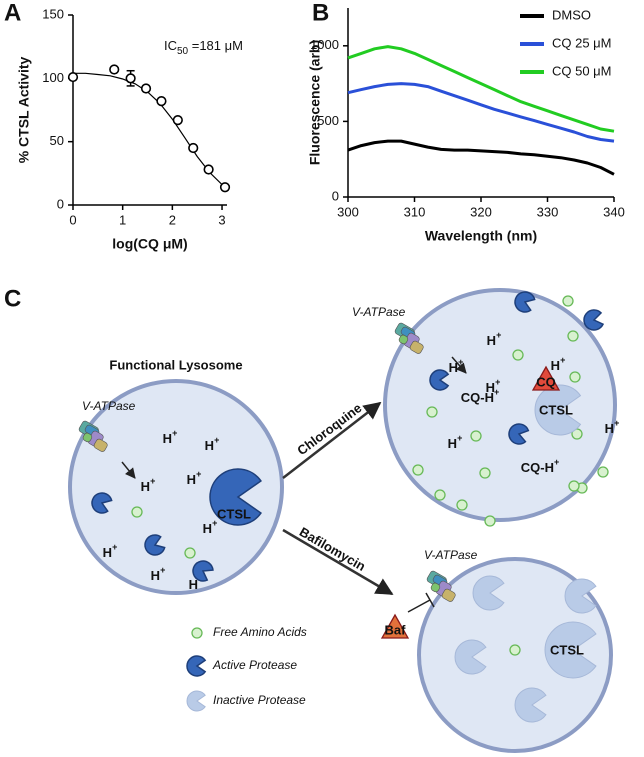  What do you see at coordinates (548, 211) in the screenshot?
I see `x-tick-label: 330` at bounding box center [548, 211].